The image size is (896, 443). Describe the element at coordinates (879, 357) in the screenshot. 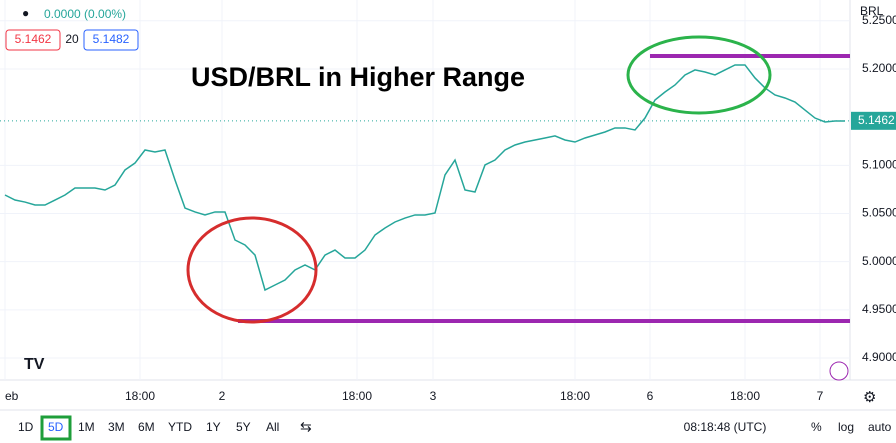

I see `y-tick-label: 4.9000` at that location.